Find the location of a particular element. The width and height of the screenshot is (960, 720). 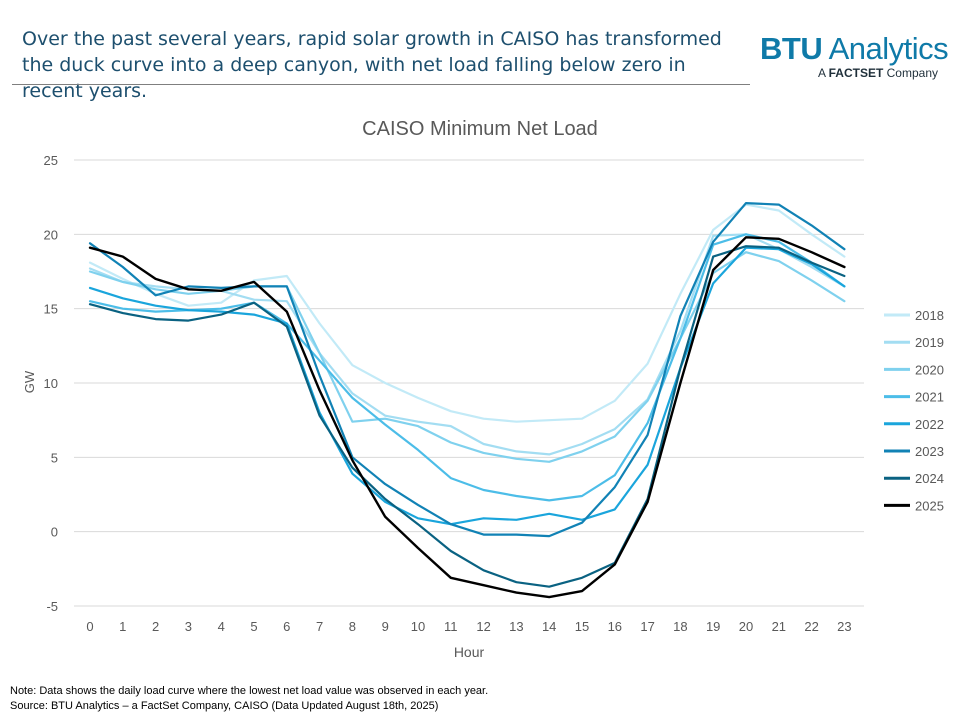

brand-logo: BTU Analytics A FACTSET Company is located at coordinates (855, 56).